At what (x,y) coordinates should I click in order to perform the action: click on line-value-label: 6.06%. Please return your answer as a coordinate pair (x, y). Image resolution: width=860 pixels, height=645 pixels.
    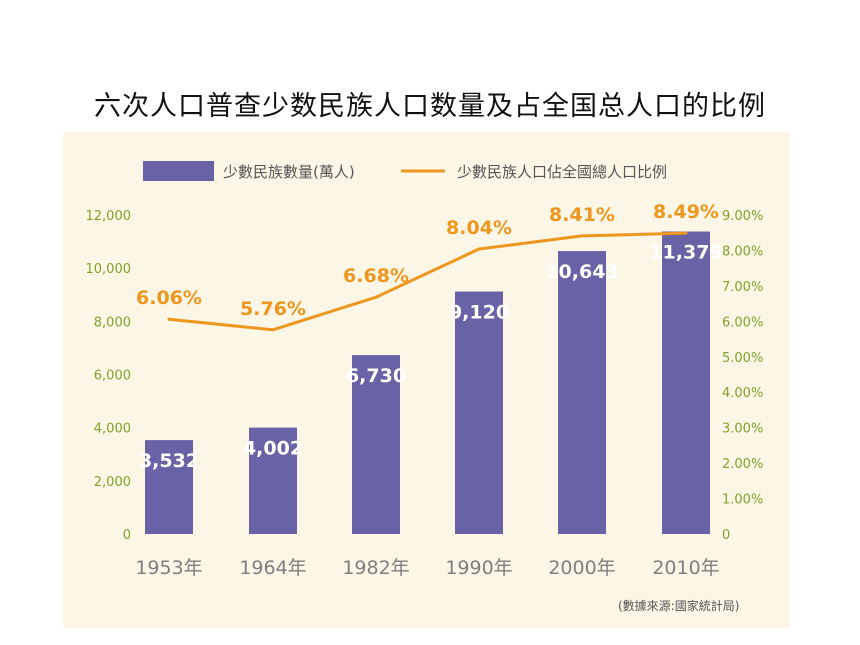
    Looking at the image, I should click on (169, 298).